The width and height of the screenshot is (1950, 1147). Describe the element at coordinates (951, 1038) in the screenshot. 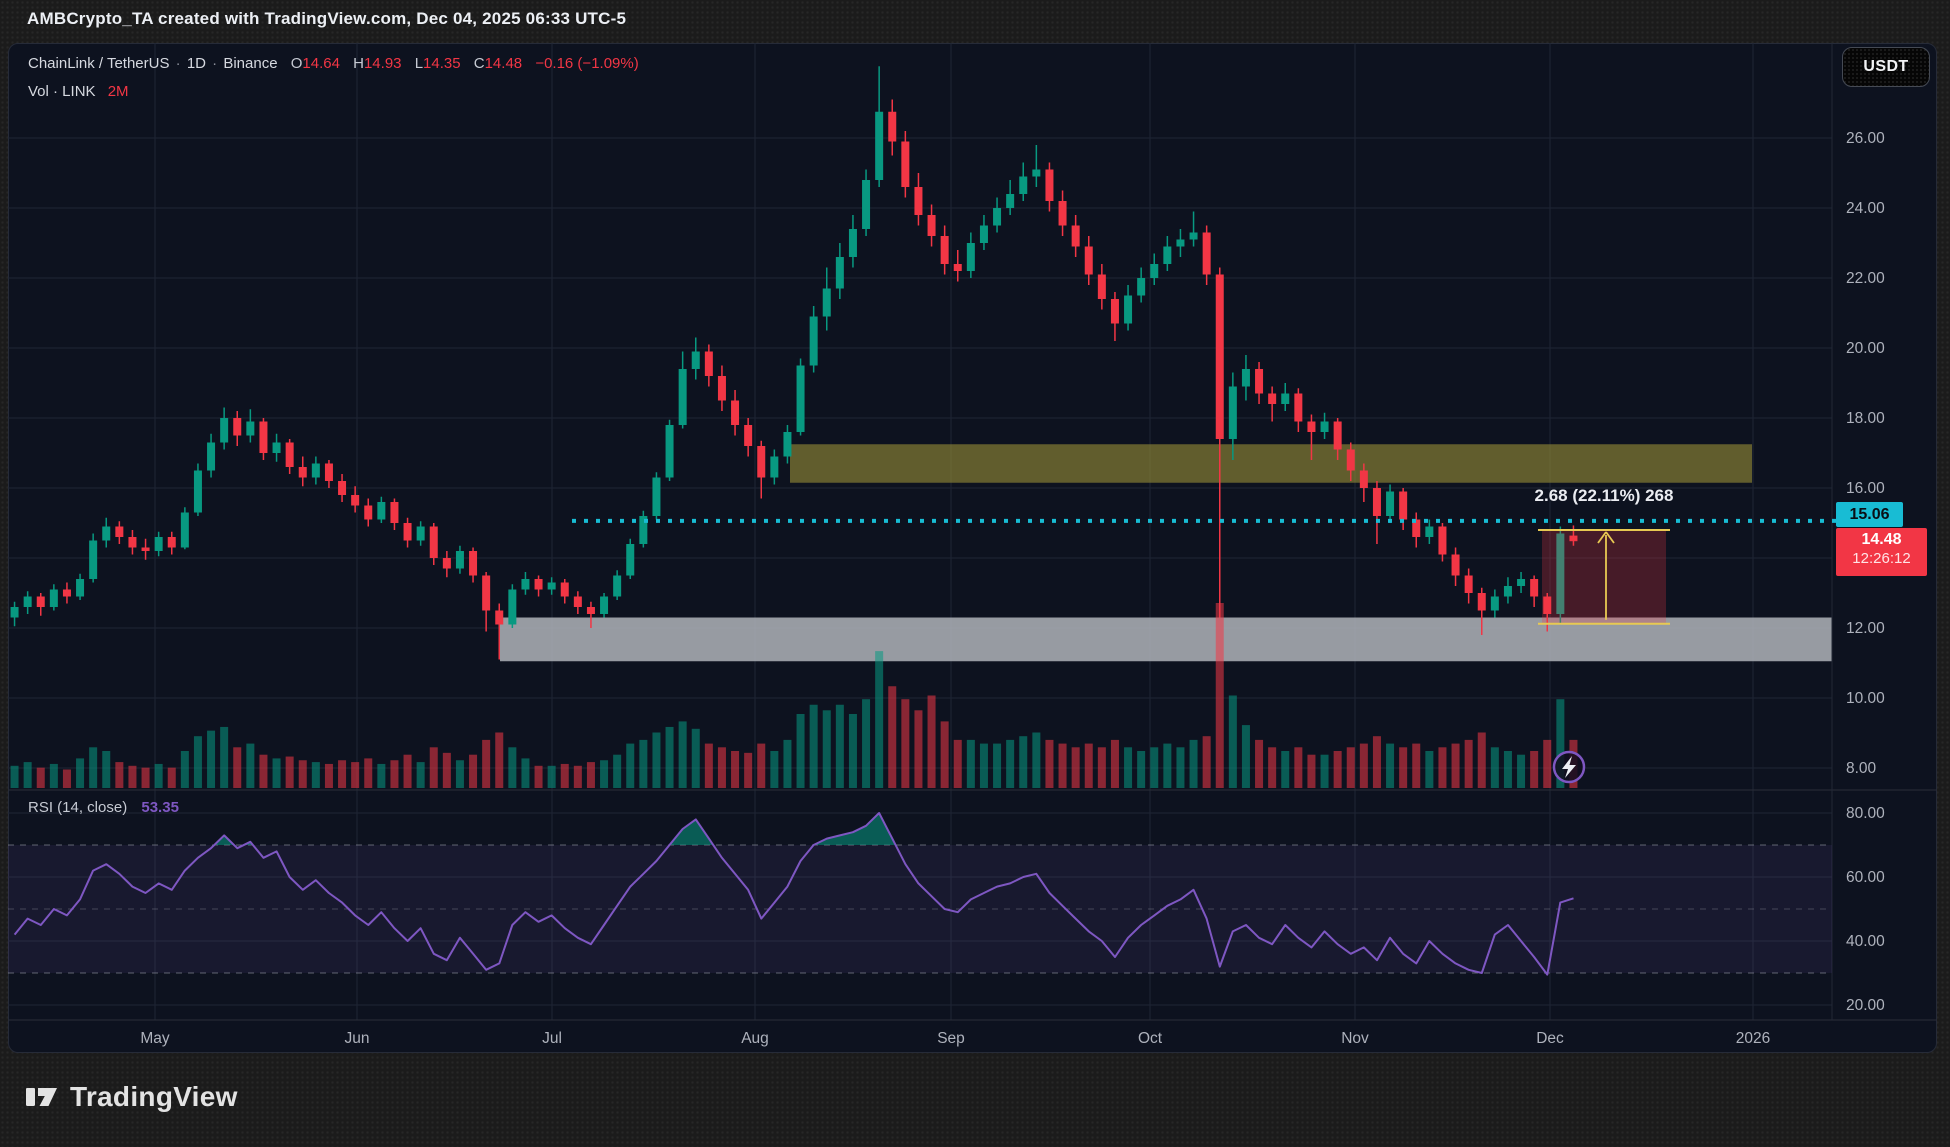

I see `time-axis-label: Sep` at that location.